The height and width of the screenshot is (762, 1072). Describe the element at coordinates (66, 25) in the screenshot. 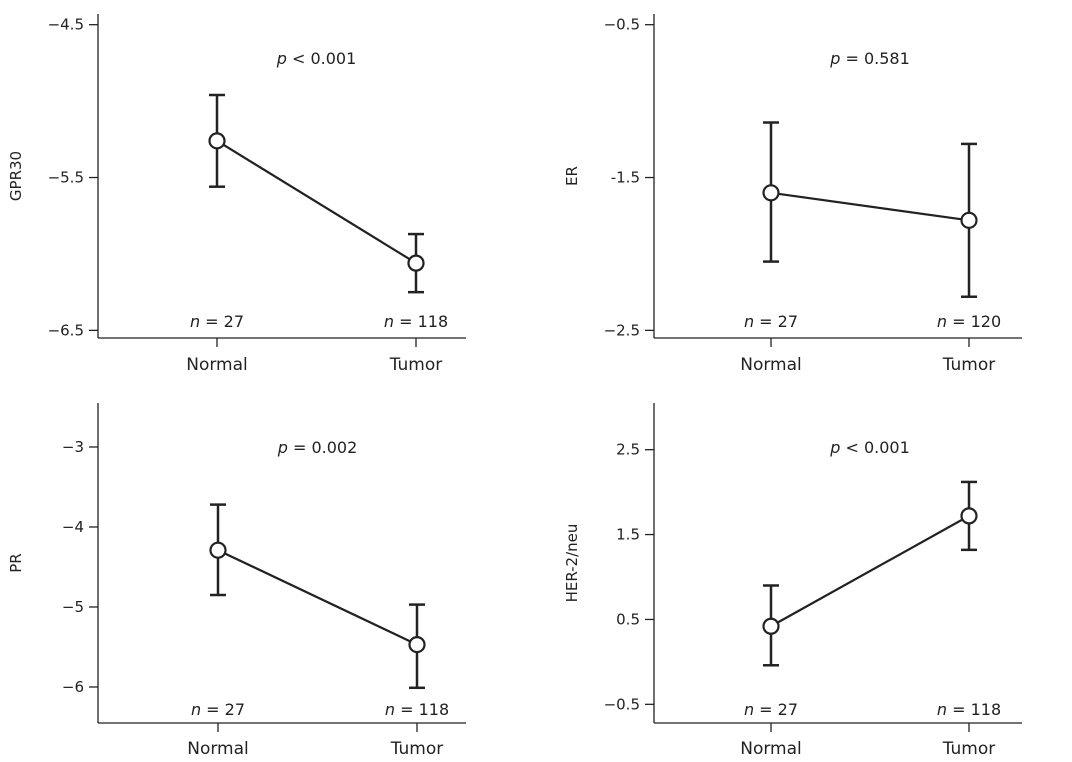

I see `y-tick-label: −4.5` at that location.